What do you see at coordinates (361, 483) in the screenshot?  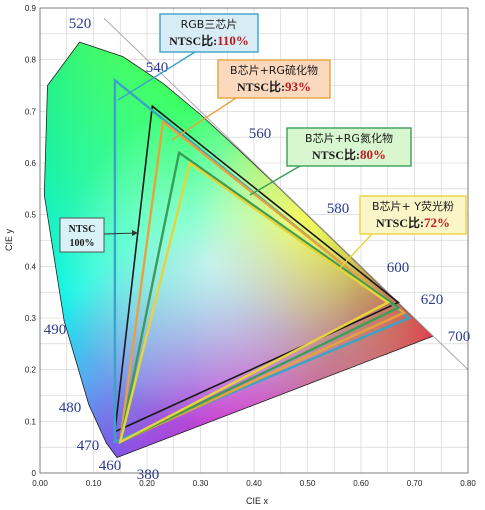 I see `x-tick-label: 0.60` at bounding box center [361, 483].